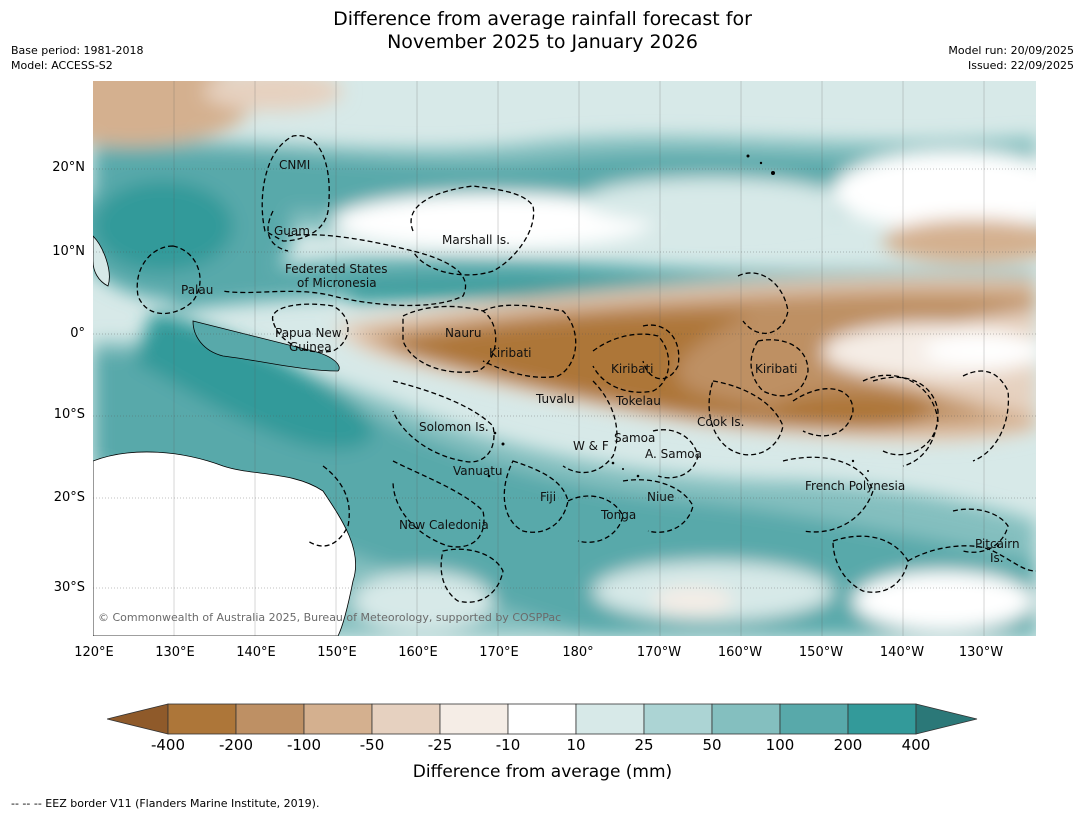 Image resolution: width=1085 pixels, height=816 pixels. Describe the element at coordinates (542, 42) in the screenshot. I see `title-line-2: November 2025 to January 2026` at that location.